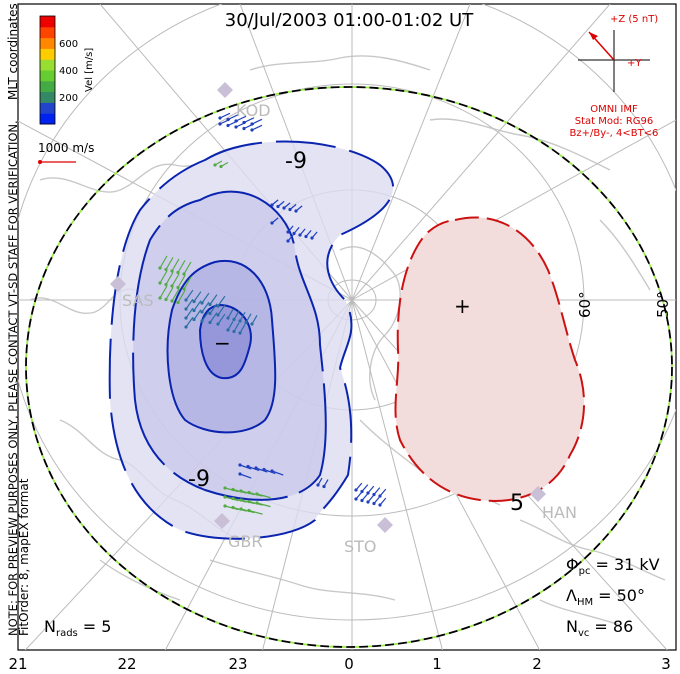 This screenshot has width=680, height=674. Describe the element at coordinates (66, 148) in the screenshot. I see `svg-text: 1000 m/s` at that location.